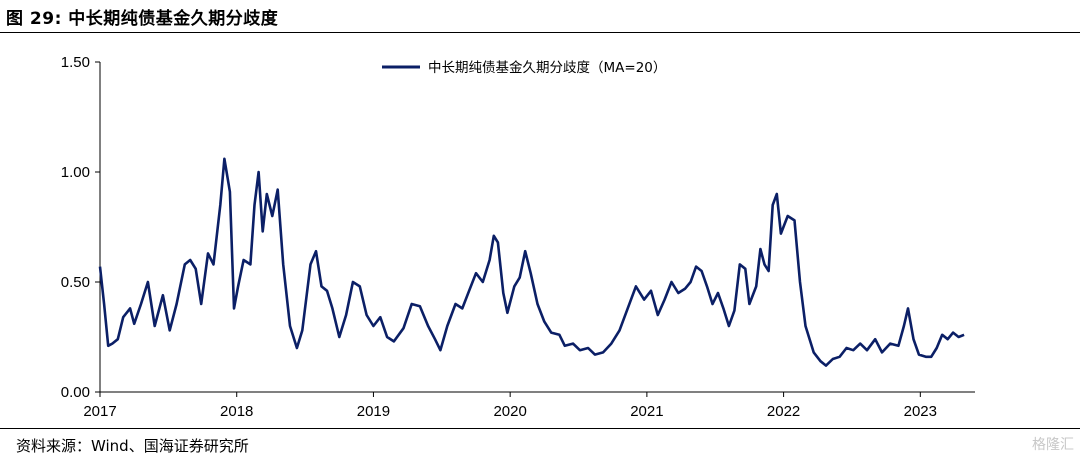  I want to click on bottom-rule, so click(540, 428).